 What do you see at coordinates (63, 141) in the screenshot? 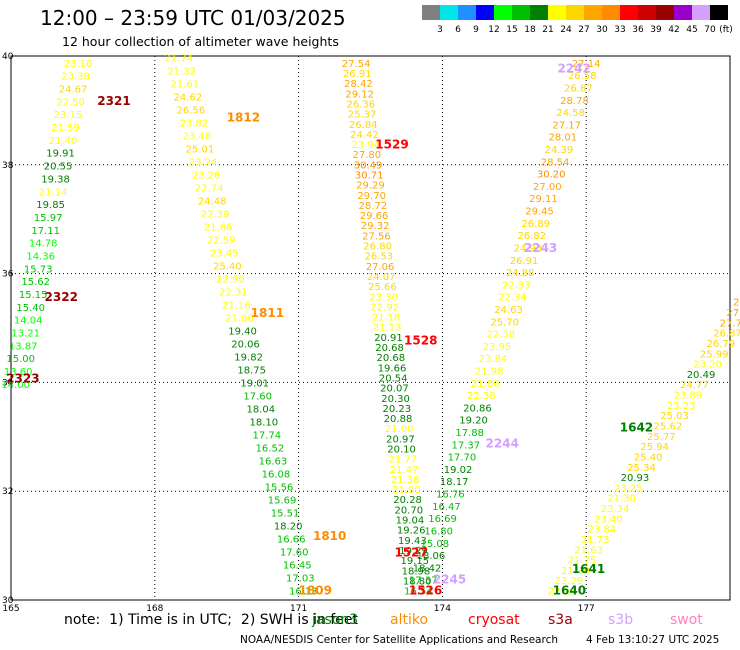
I see `wave-height-value: 21.40` at bounding box center [63, 141].